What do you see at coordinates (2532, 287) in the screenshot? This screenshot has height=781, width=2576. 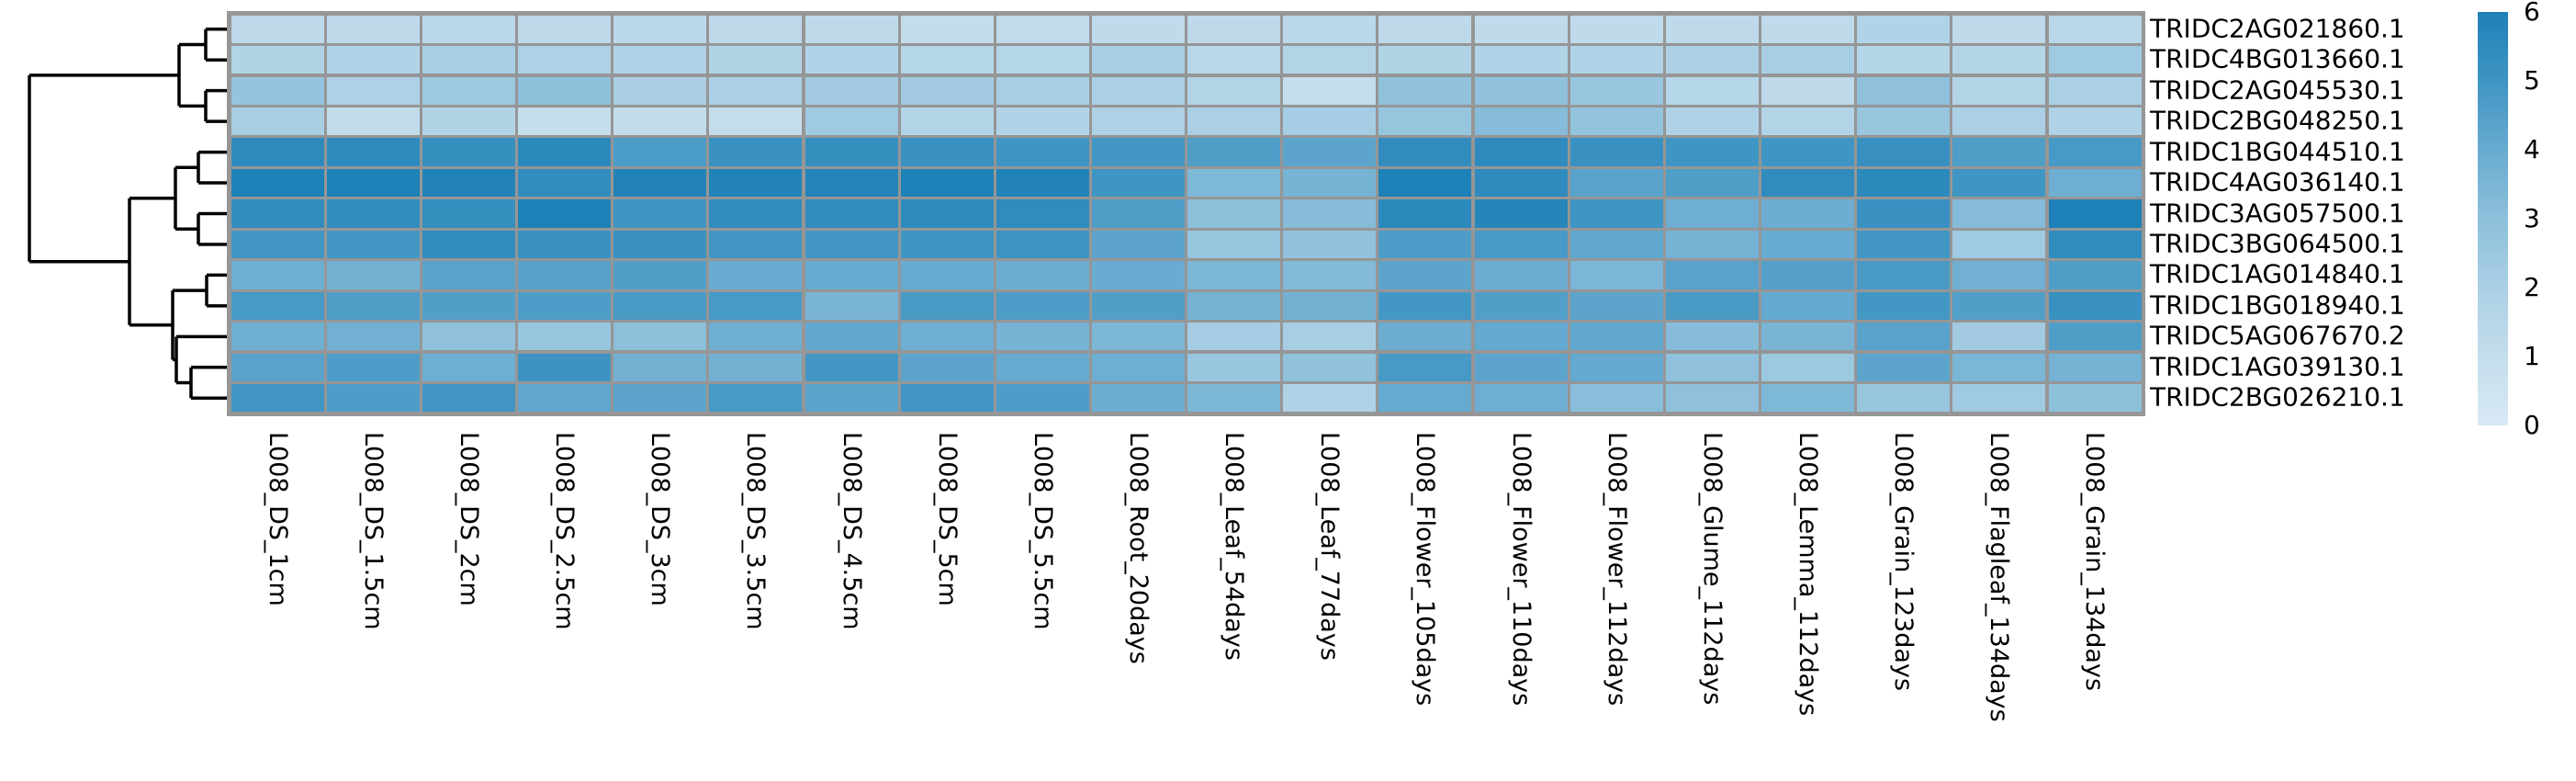 I see `colorbar-tick-label: 2` at bounding box center [2532, 287].